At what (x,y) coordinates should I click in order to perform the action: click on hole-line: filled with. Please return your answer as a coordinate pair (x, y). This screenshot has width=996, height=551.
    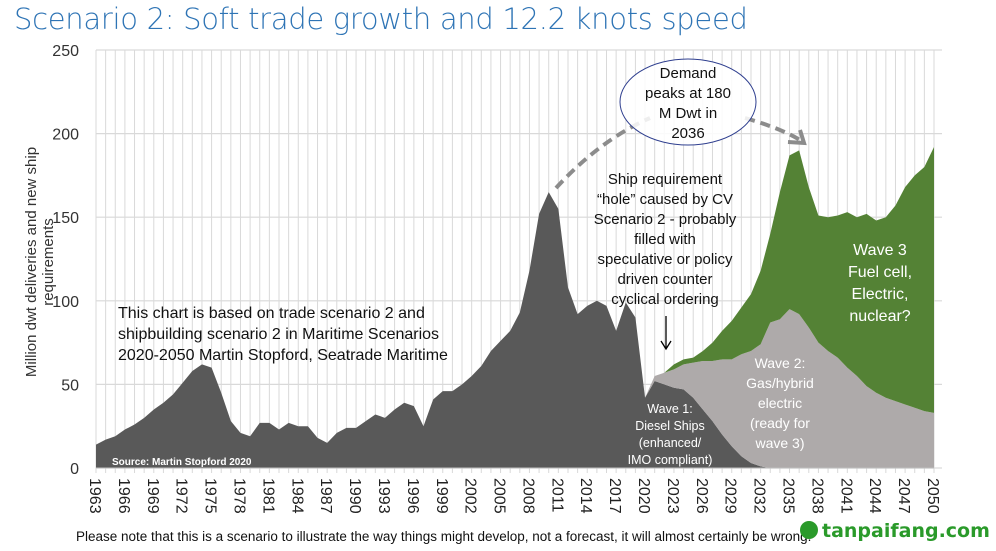
    Looking at the image, I should click on (665, 239).